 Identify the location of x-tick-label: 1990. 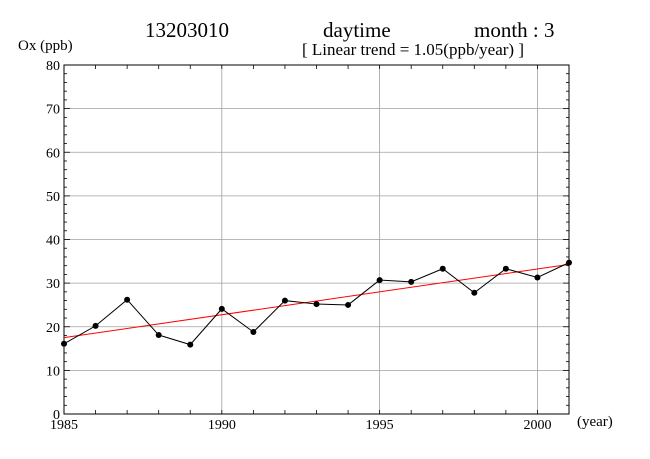
(222, 425).